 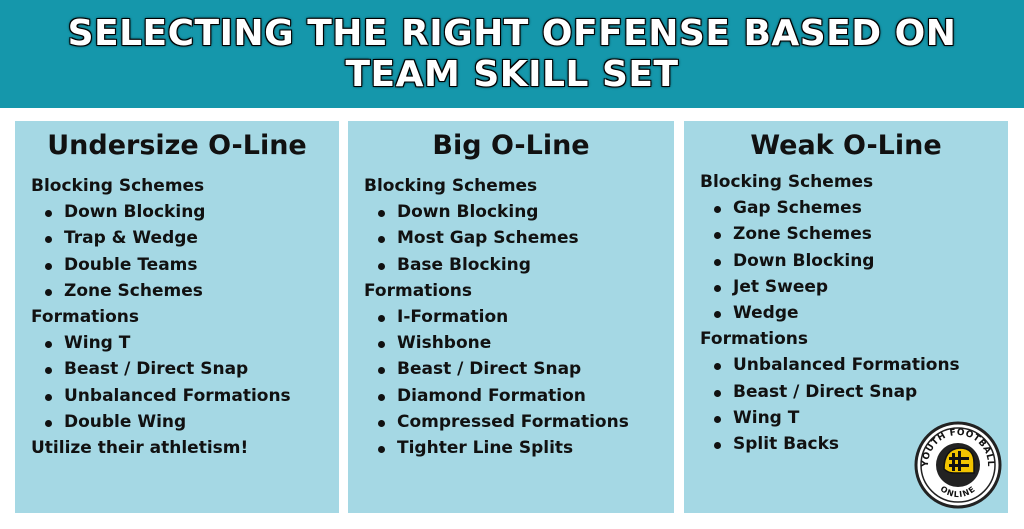 I want to click on card-heading: Big O-Line, so click(x=511, y=145).